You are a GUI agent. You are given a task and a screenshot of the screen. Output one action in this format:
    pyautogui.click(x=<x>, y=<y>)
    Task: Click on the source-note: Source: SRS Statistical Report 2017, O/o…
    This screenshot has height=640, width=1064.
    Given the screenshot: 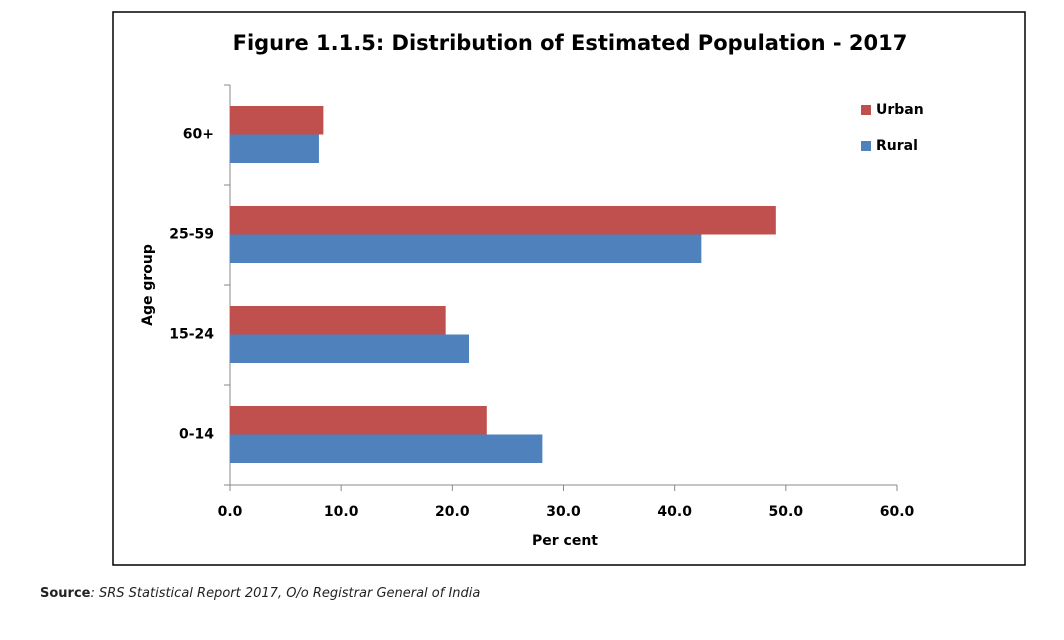 What is the action you would take?
    pyautogui.click(x=260, y=593)
    